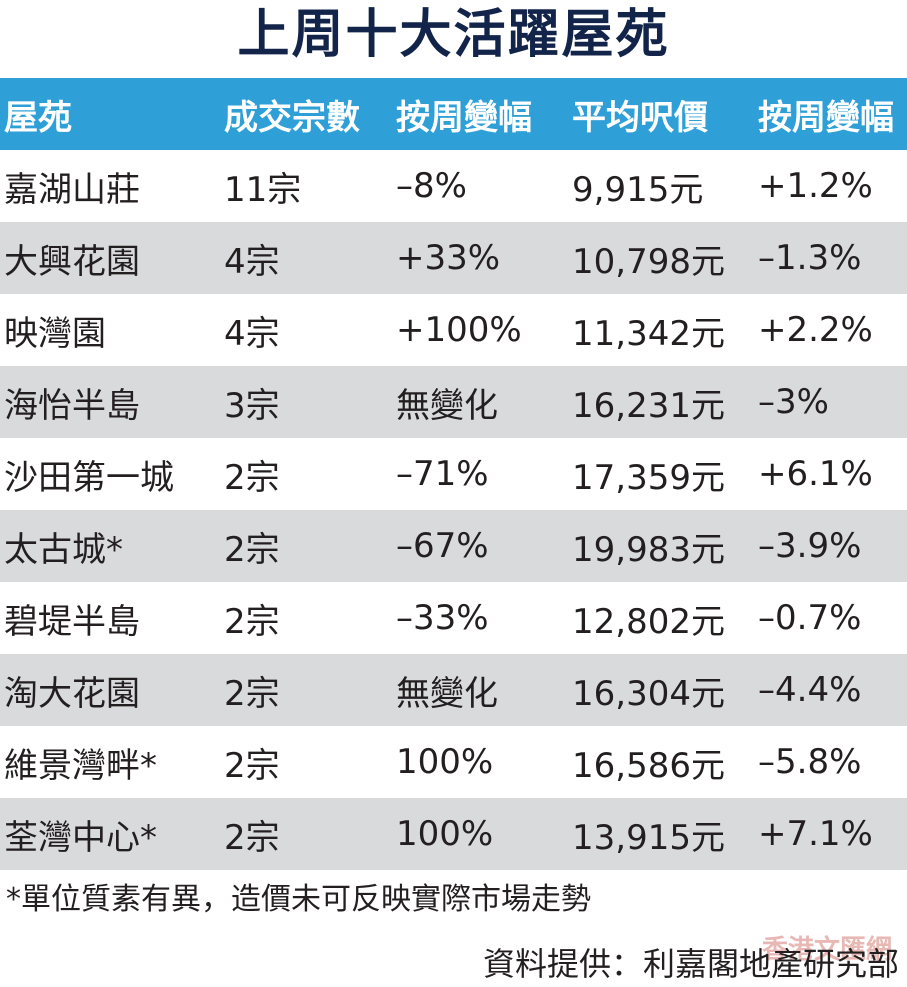 Image resolution: width=907 pixels, height=987 pixels. Describe the element at coordinates (442, 474) in the screenshot. I see `weekly-change: –71%` at that location.